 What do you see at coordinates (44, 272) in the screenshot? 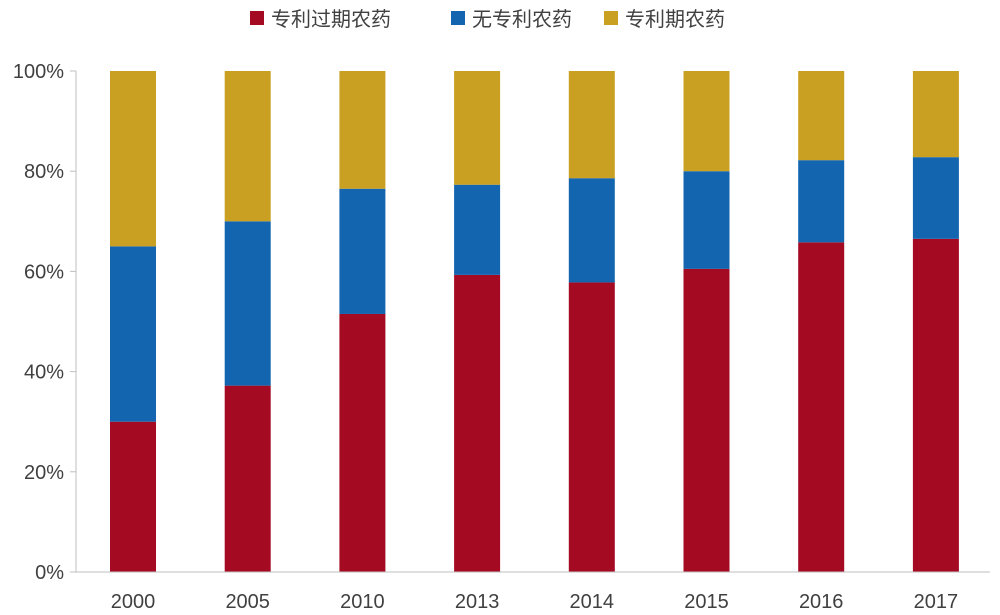
I see `y-tick-label: 60%` at bounding box center [44, 272].